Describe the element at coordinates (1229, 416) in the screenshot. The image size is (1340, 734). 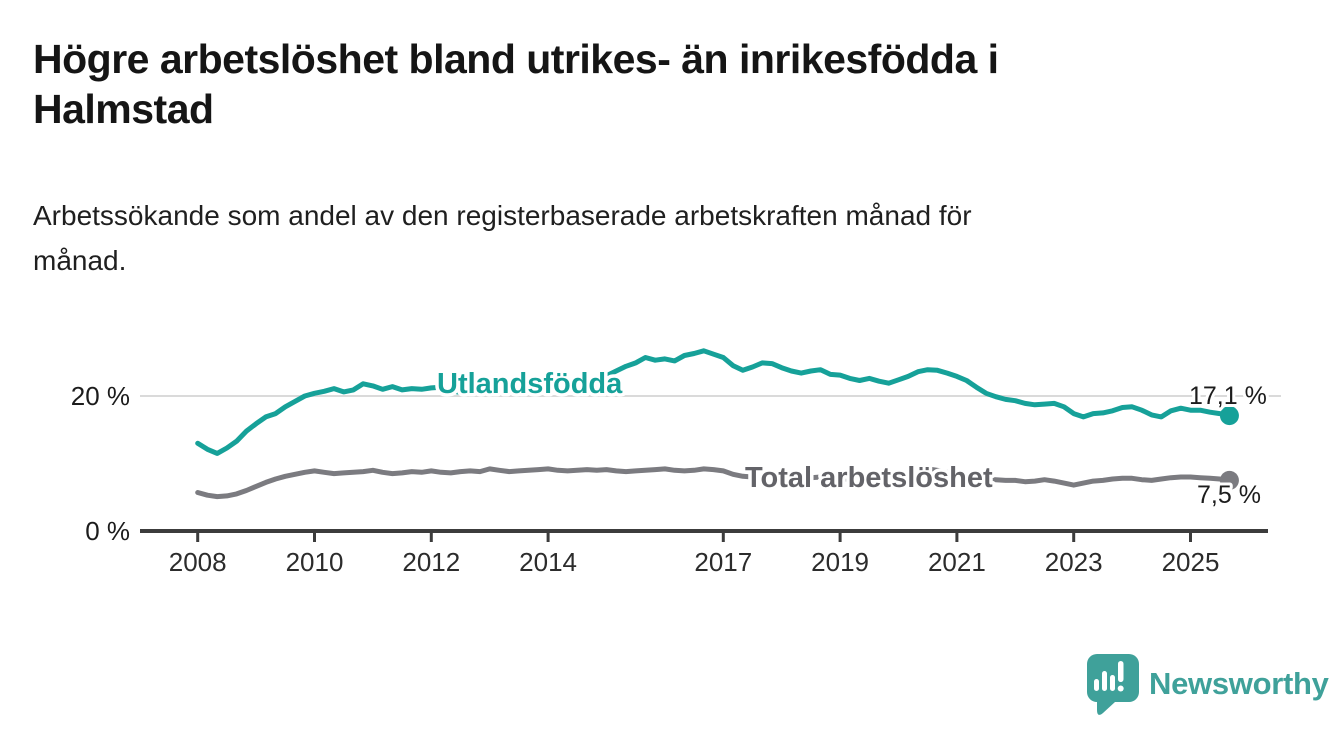
I see `end-dot-utlandsfodda` at that location.